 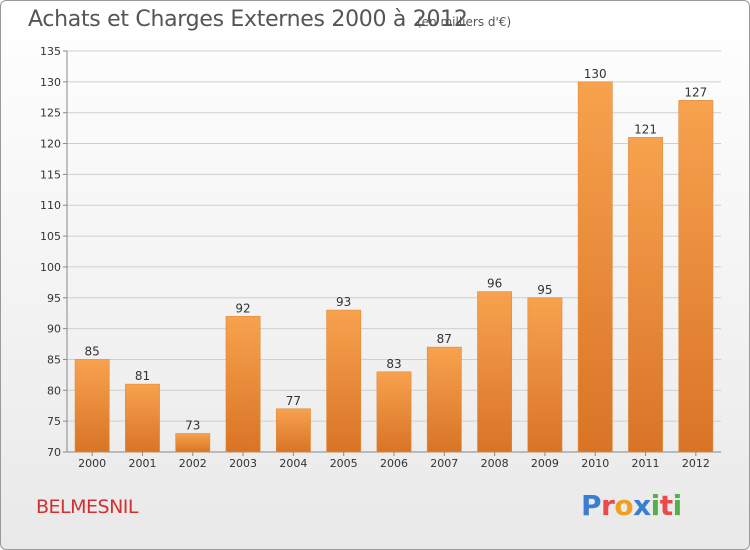 I want to click on y-tick-label: 130, so click(x=50, y=82).